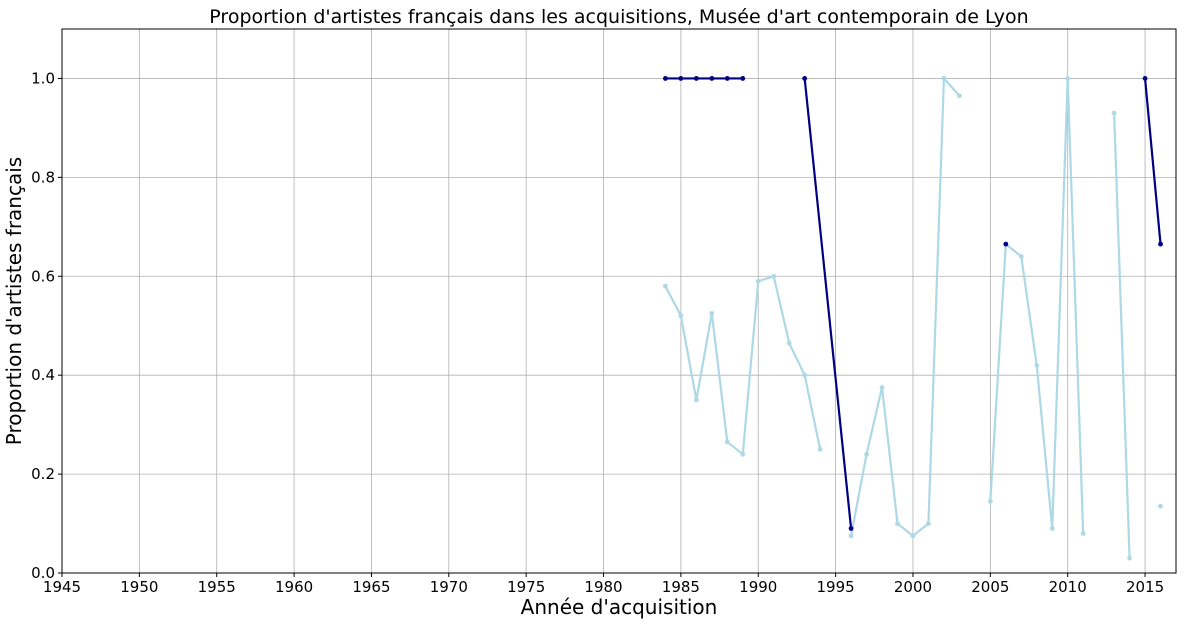 The width and height of the screenshot is (1187, 626). Describe the element at coordinates (43, 573) in the screenshot. I see `y-tick-label: 0.0` at that location.